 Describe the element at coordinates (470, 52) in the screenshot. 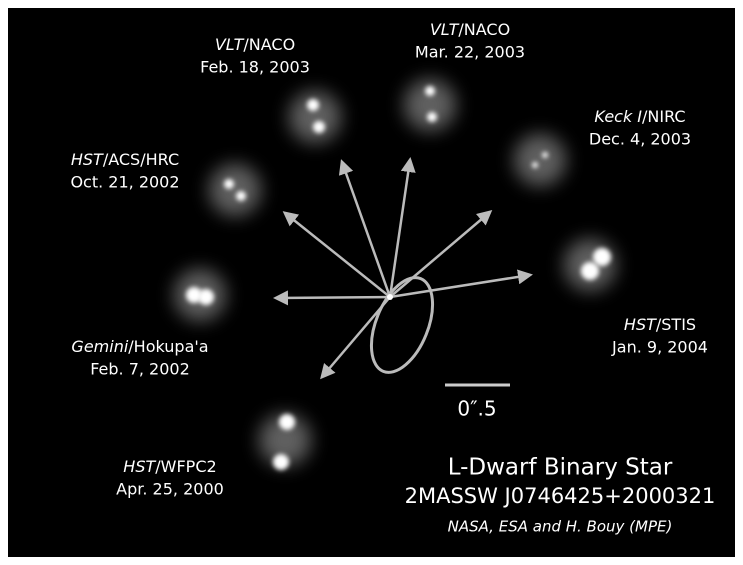

I see `date-label: Mar. 22, 2003` at that location.